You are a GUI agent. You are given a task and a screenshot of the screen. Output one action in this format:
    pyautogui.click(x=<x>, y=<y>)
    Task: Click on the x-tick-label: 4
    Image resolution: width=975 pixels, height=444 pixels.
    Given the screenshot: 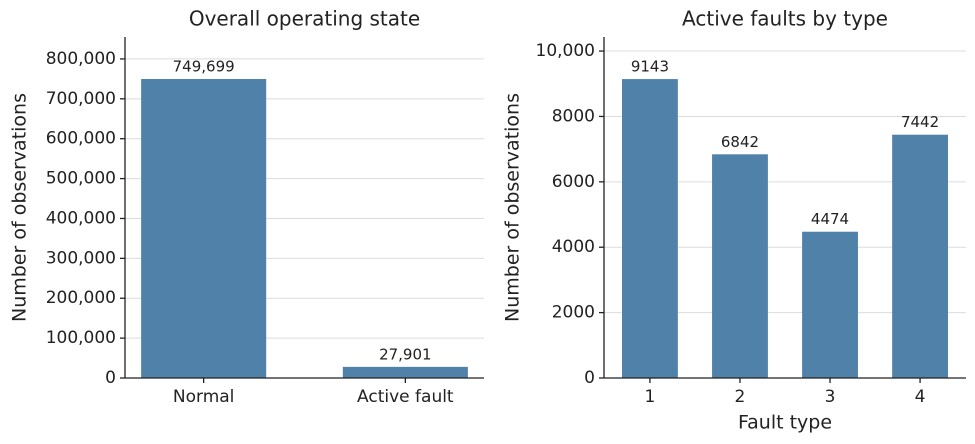 What is the action you would take?
    pyautogui.click(x=920, y=397)
    